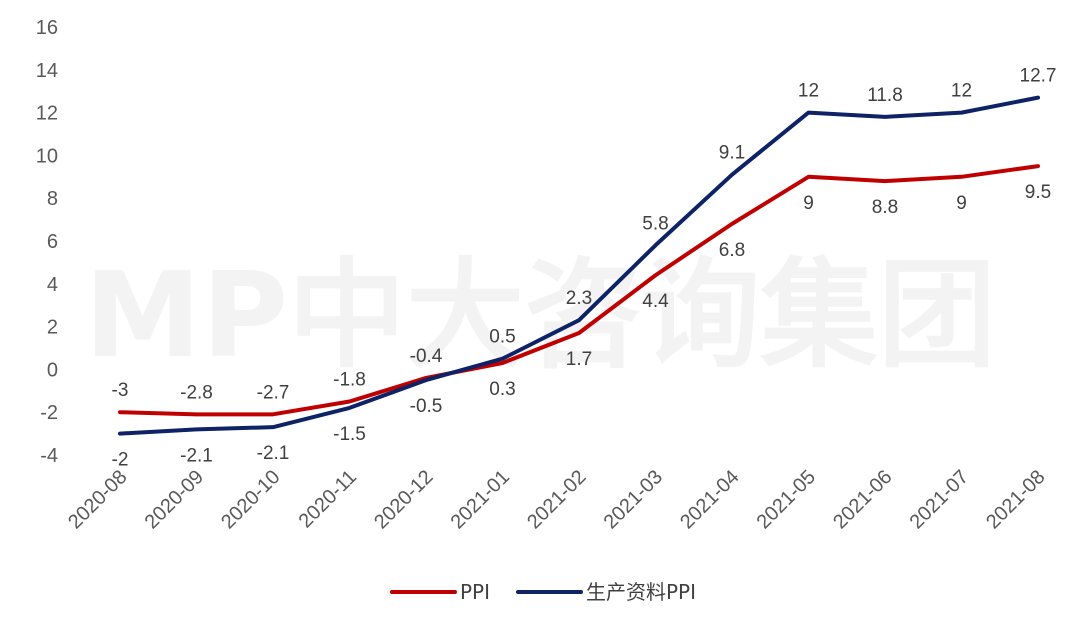  I want to click on y-tick-label: 4, so click(52, 285).